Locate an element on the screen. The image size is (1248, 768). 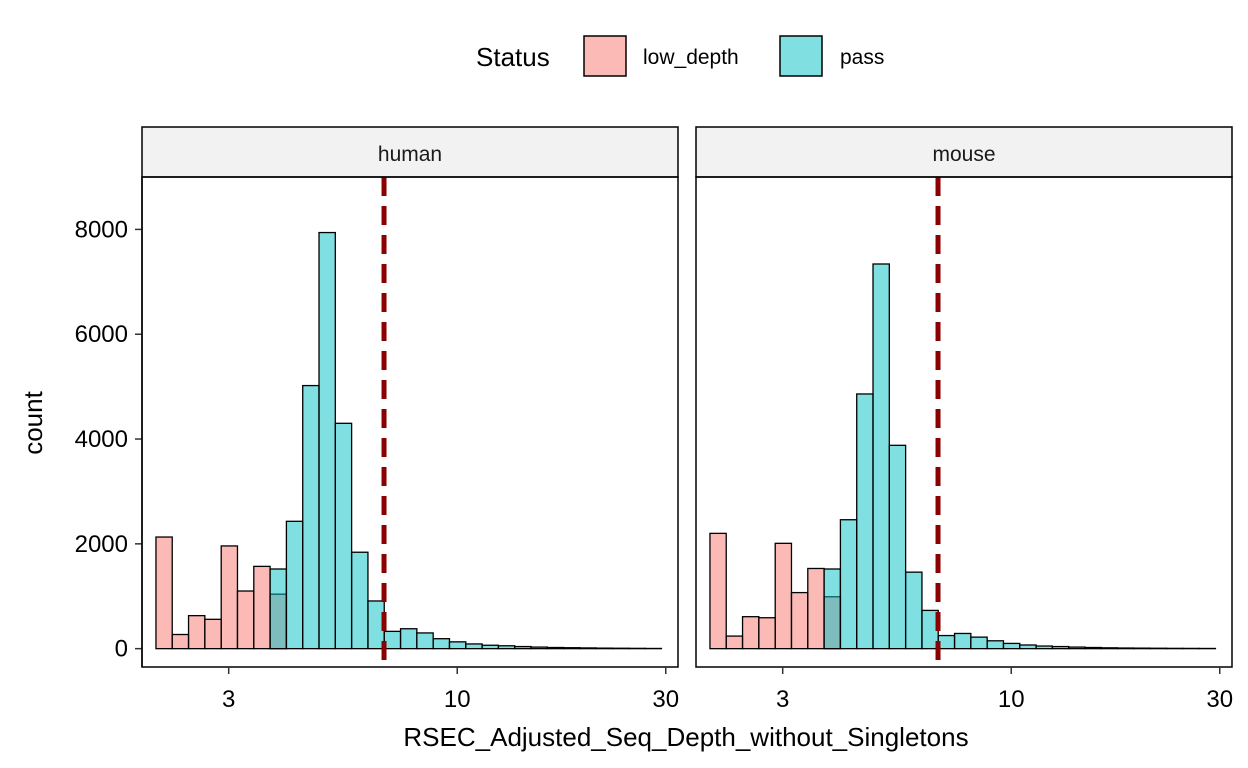
y-axis: count 0 2000 4000 6000 8000 is located at coordinates (80, 422).